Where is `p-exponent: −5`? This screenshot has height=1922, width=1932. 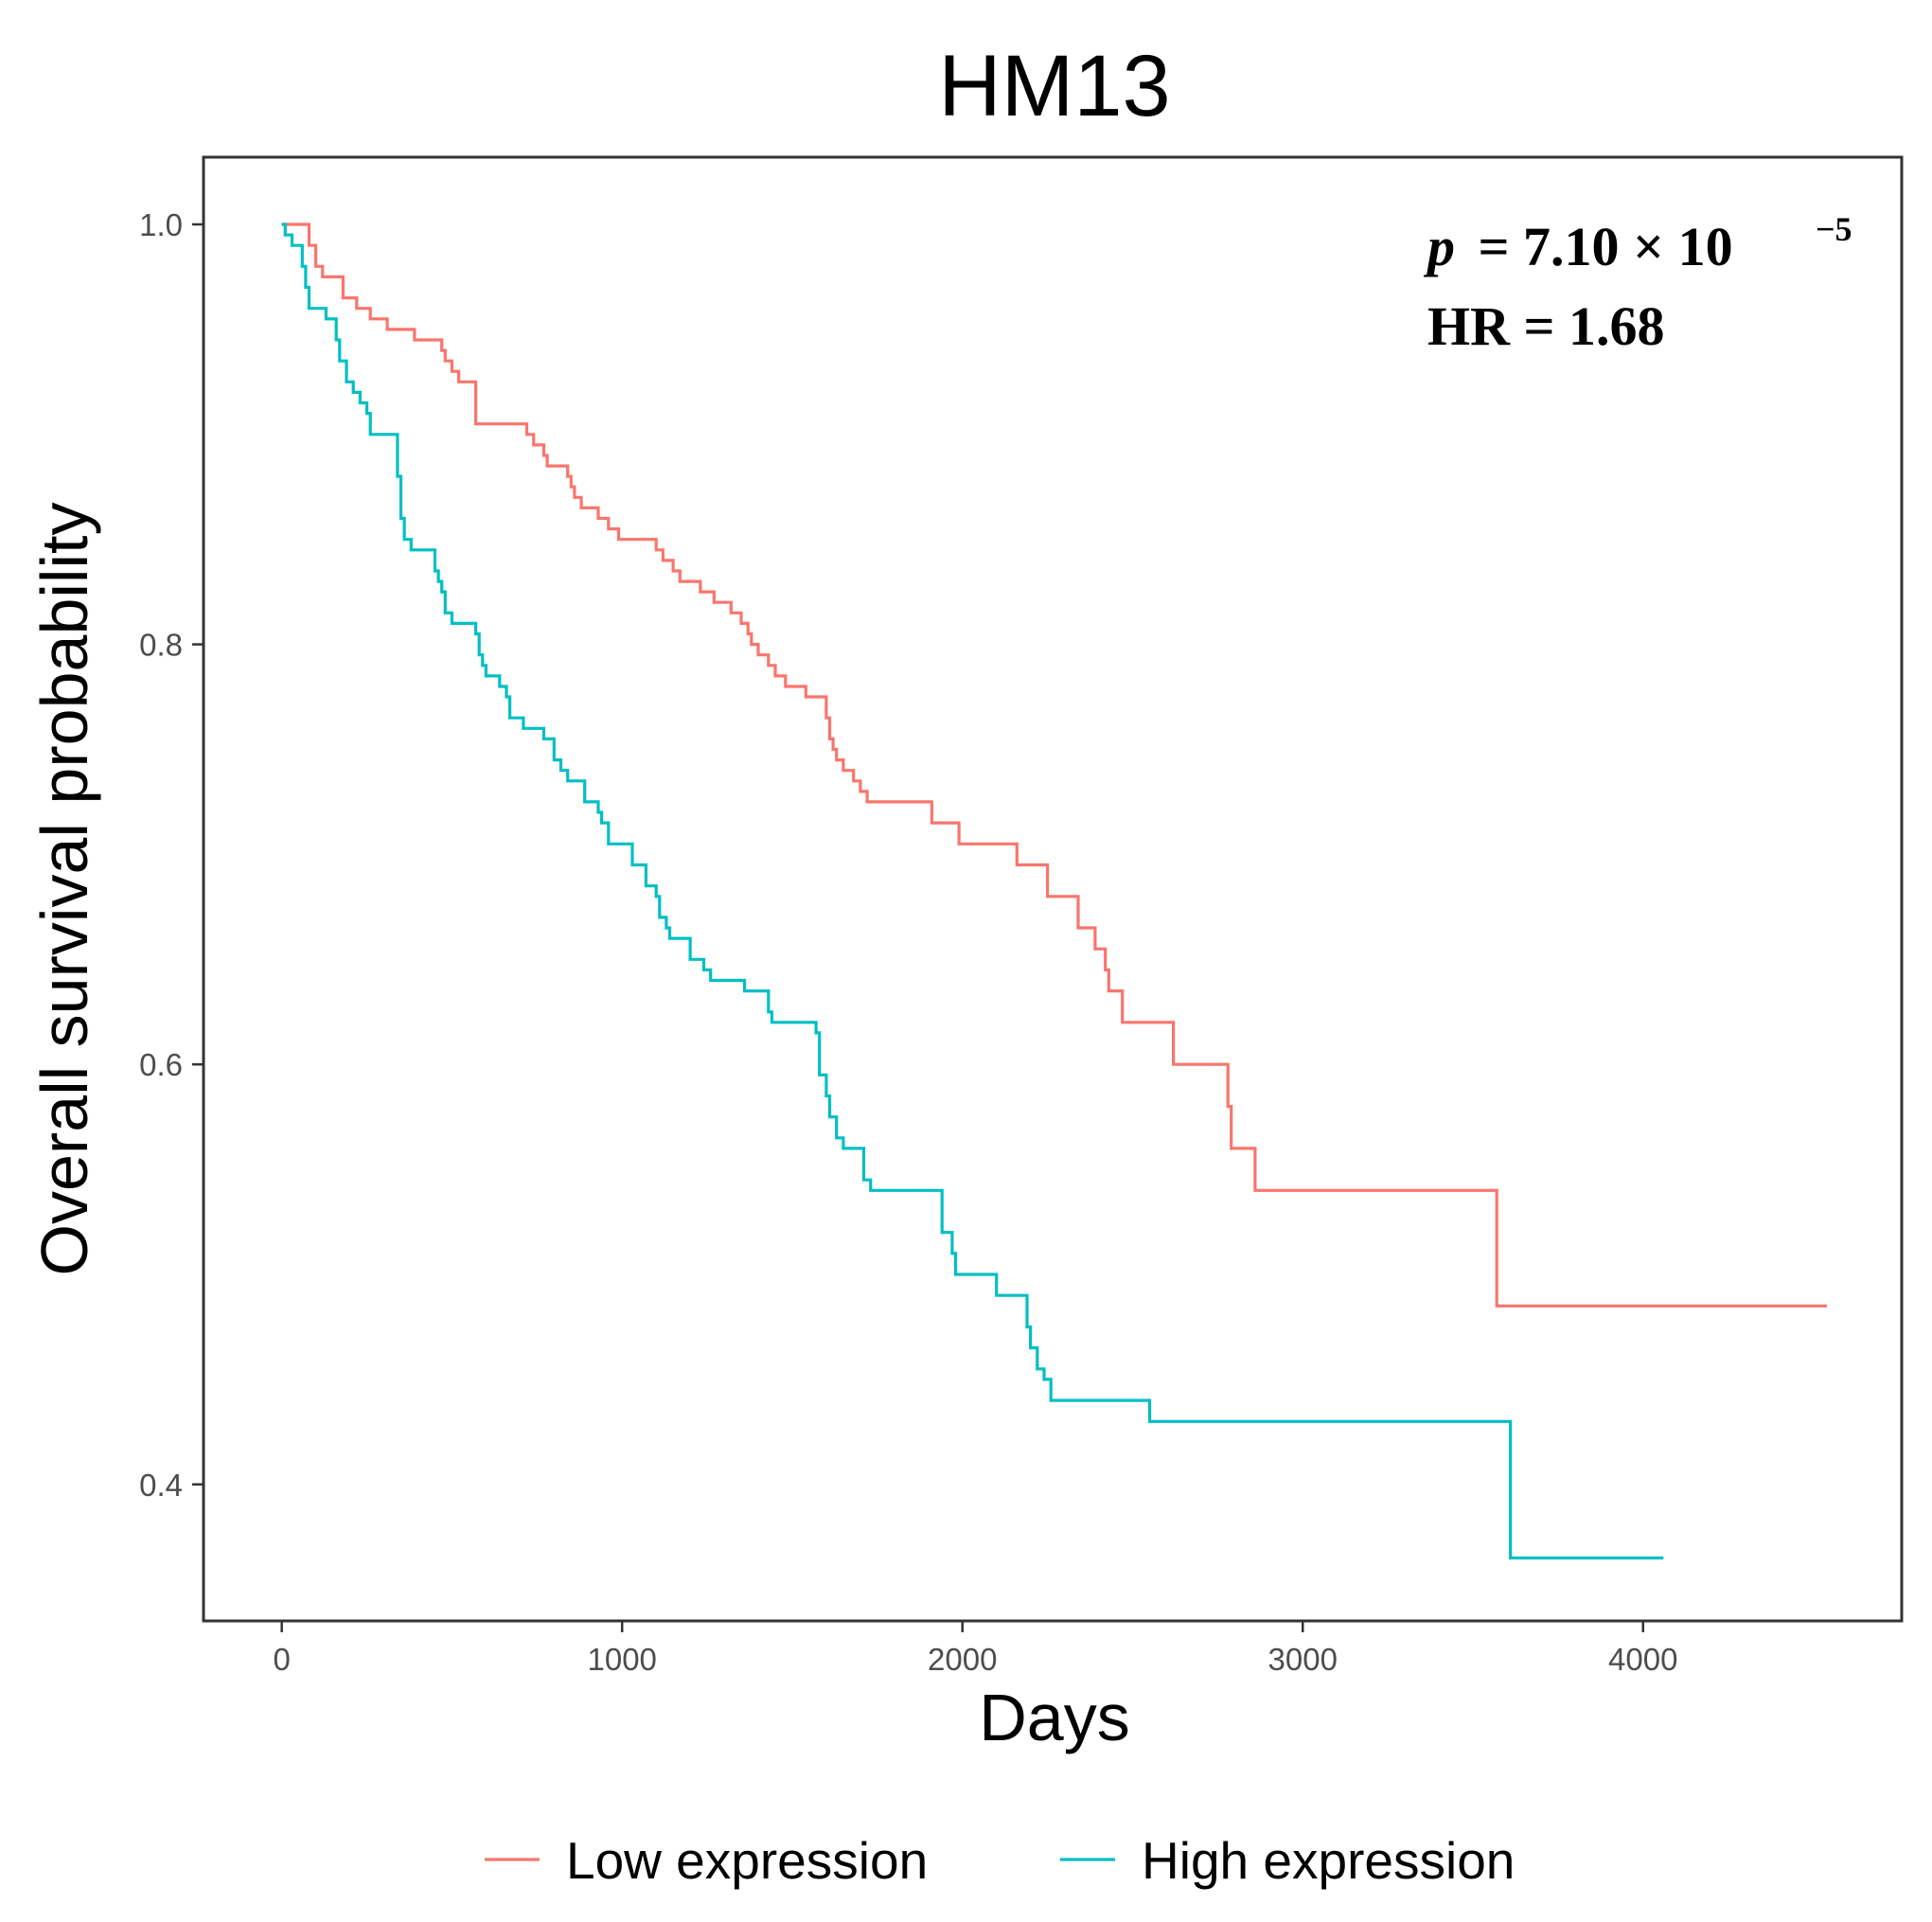
p-exponent: −5 is located at coordinates (1834, 229).